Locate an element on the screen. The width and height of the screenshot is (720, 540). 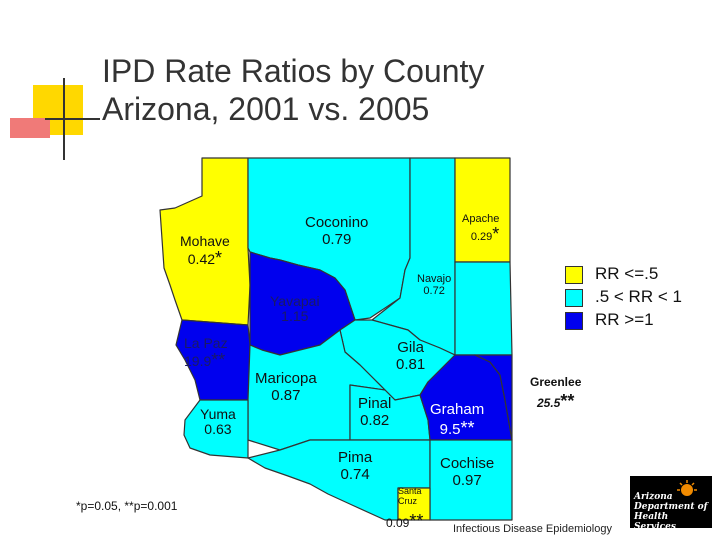
county-mark-santacruz: ** is located at coordinates (416, 521).